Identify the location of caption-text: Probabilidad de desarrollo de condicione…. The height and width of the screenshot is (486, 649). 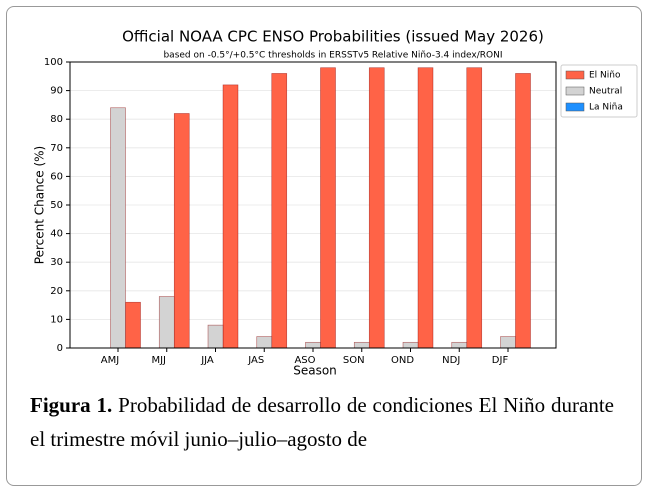
(322, 422).